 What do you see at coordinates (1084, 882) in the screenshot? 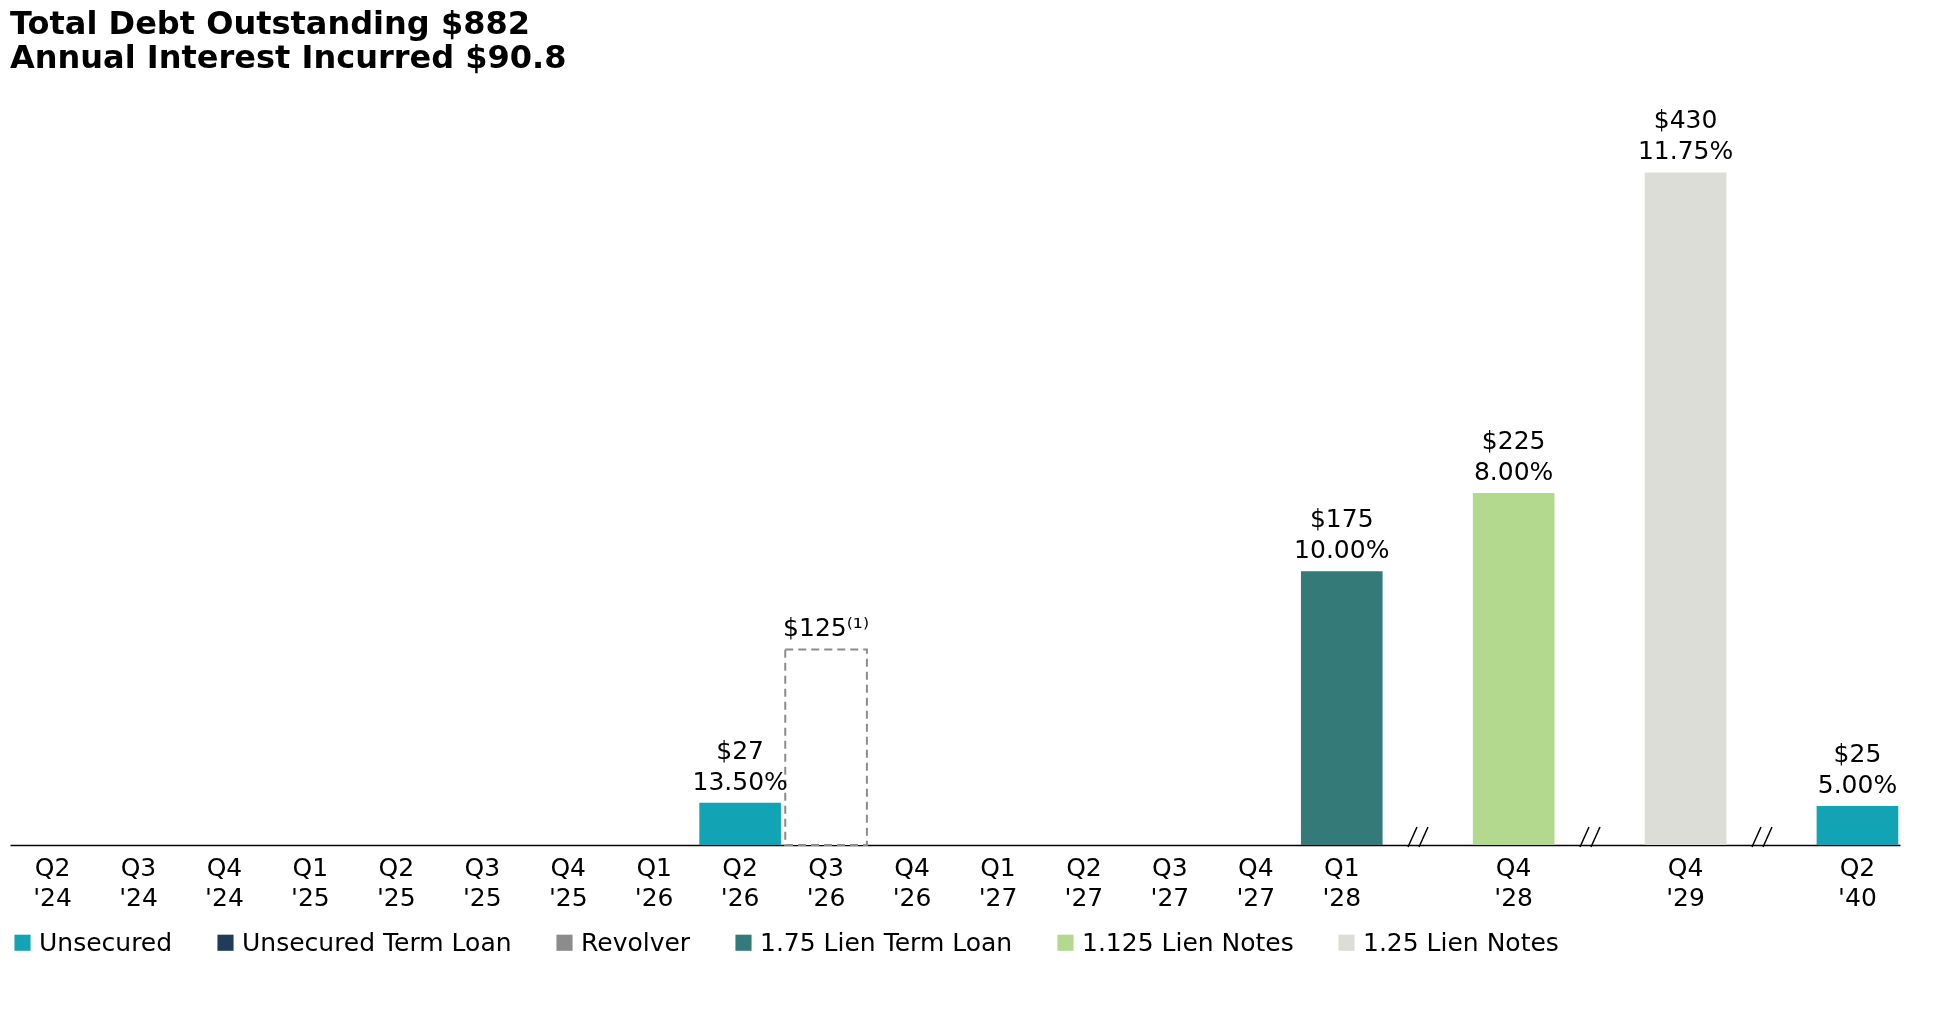
I see `x-tick-label: Q2 '27` at bounding box center [1084, 882].